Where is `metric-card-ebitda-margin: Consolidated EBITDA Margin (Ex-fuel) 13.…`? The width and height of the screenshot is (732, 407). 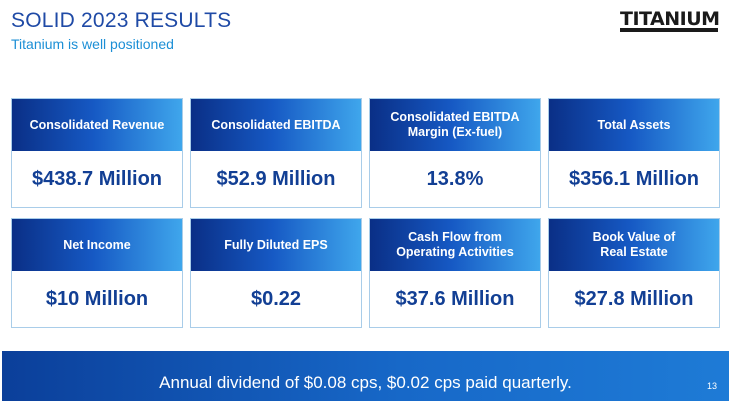 metric-card-ebitda-margin: Consolidated EBITDA Margin (Ex-fuel) 13.… is located at coordinates (455, 153).